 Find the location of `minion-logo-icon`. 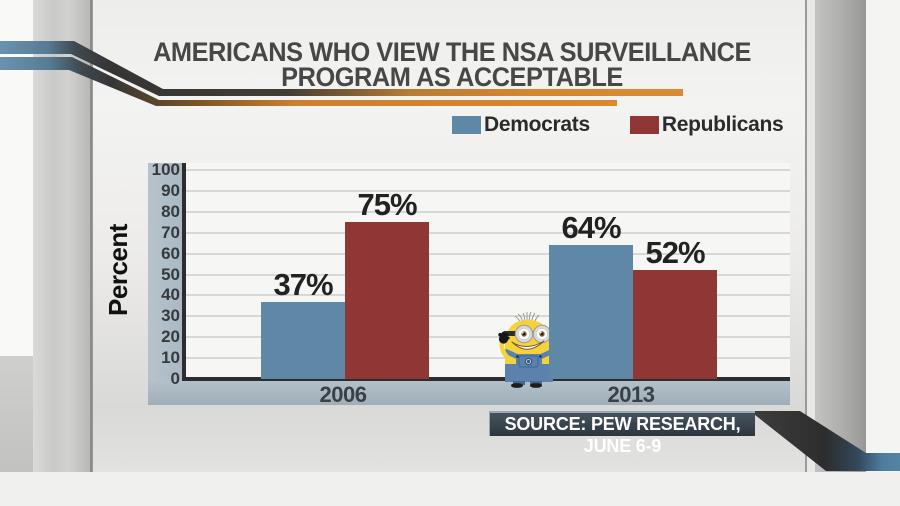

minion-logo-icon is located at coordinates (528, 361).